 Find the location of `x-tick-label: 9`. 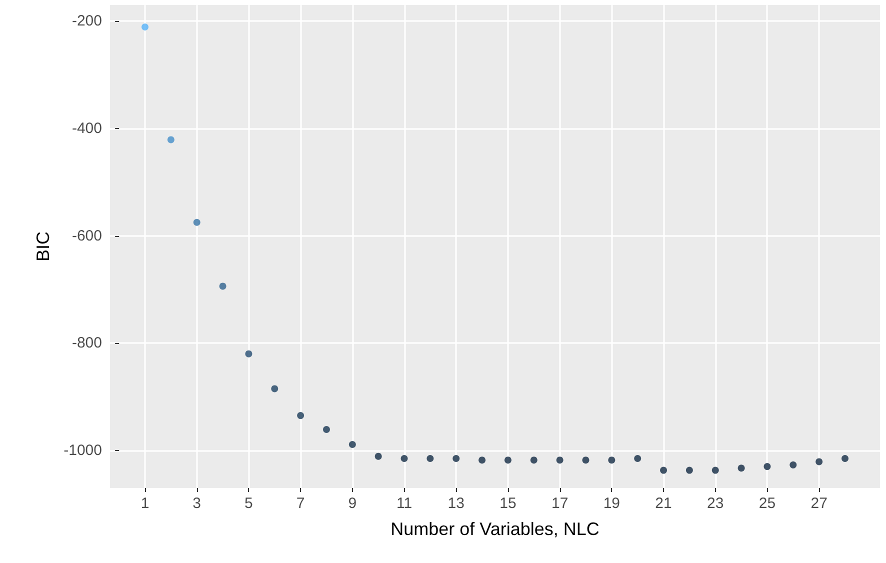

x-tick-label: 9 is located at coordinates (352, 503).